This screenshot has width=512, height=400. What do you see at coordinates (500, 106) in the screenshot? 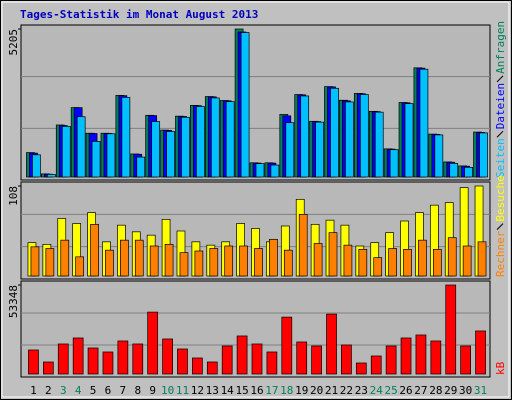
I see `legend-label: Dateien` at bounding box center [500, 106].